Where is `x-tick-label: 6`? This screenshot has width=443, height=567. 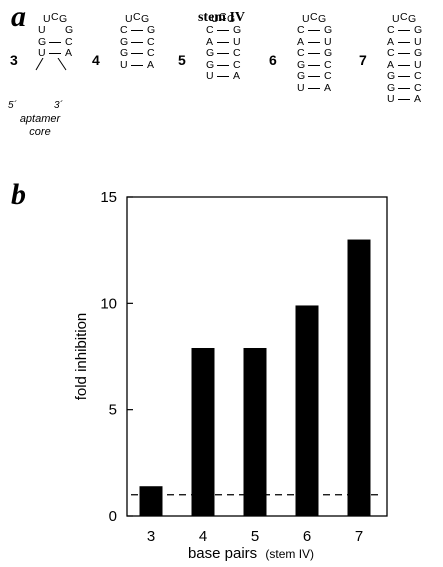 x-tick-label: 6 is located at coordinates (307, 536).